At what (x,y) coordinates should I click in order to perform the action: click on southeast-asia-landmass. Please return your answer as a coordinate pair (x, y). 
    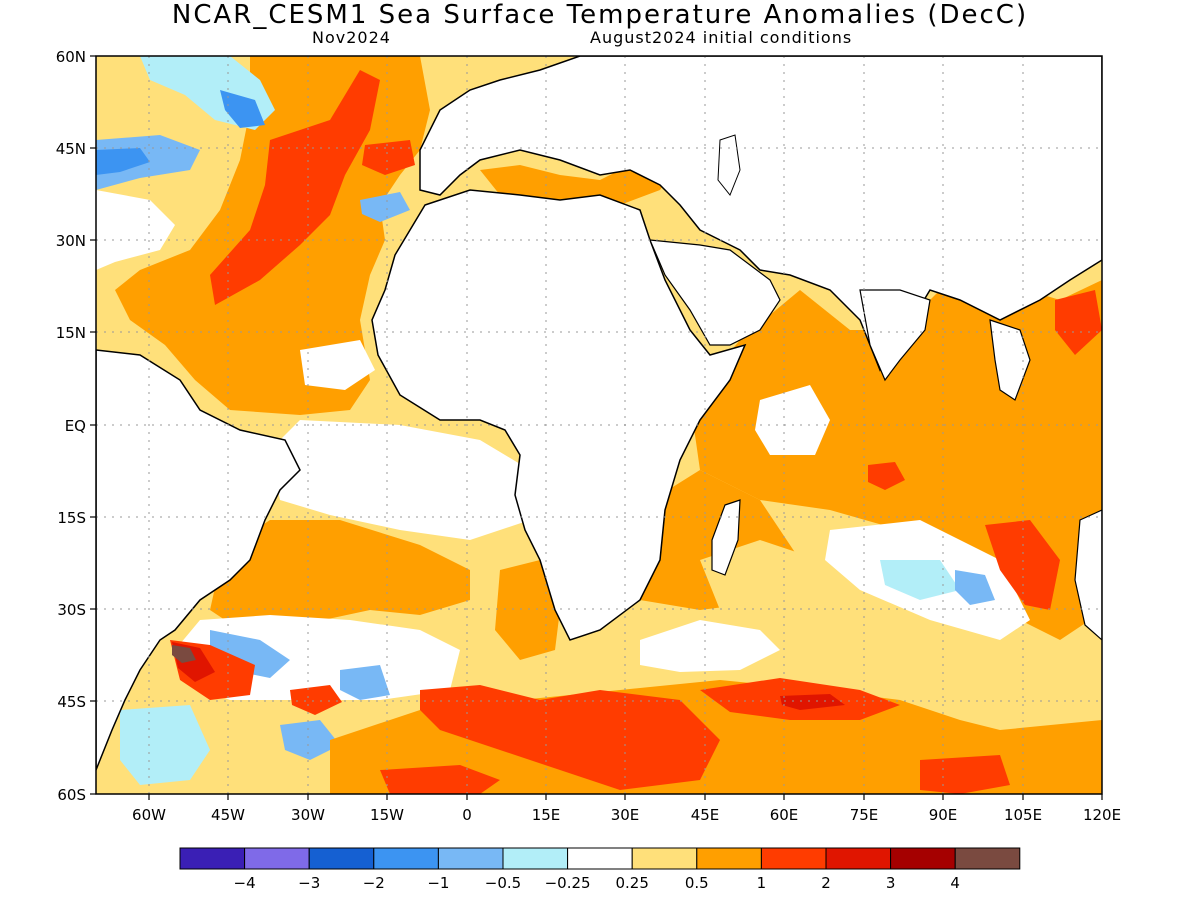
    Looking at the image, I should click on (1010, 360).